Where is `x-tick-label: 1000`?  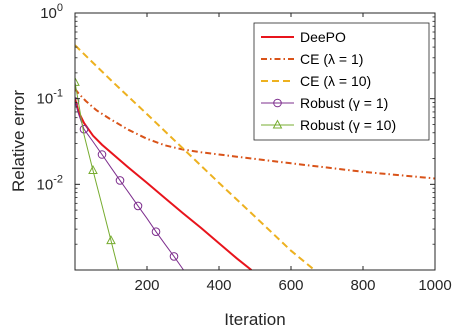
x-tick-label: 1000 is located at coordinates (434, 285).